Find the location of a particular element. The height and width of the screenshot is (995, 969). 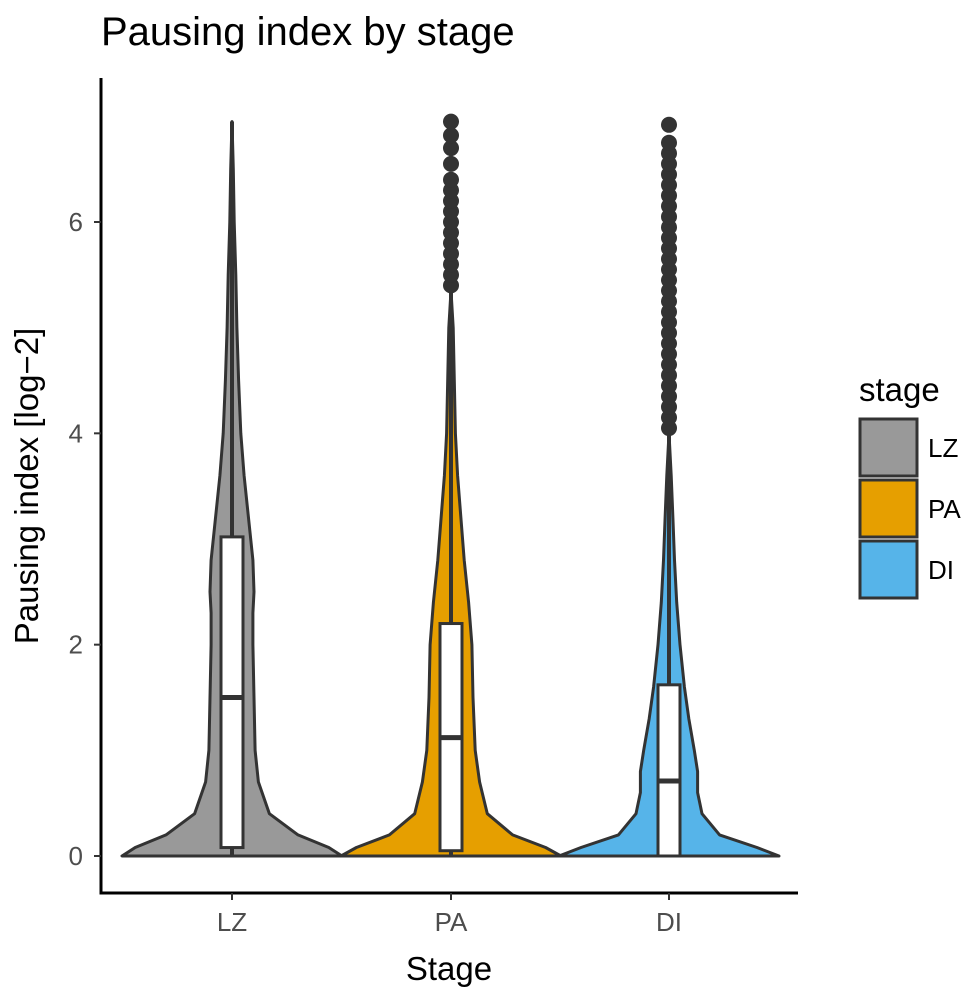

chart-title: Pausing index by stage is located at coordinates (308, 32).